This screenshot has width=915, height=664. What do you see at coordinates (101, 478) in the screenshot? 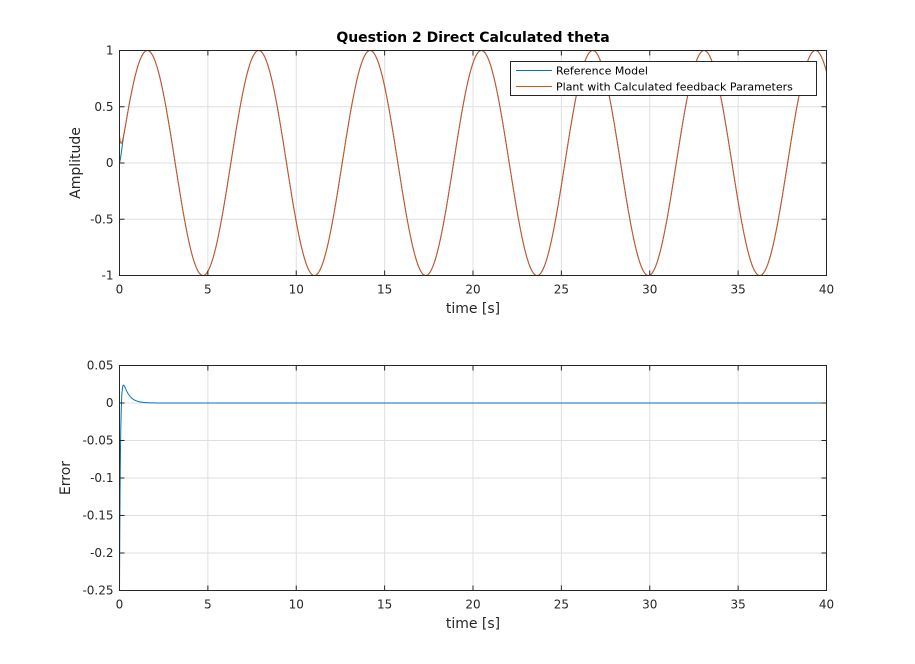
I see `bottom-y-tick-label: -0.1` at bounding box center [101, 478].